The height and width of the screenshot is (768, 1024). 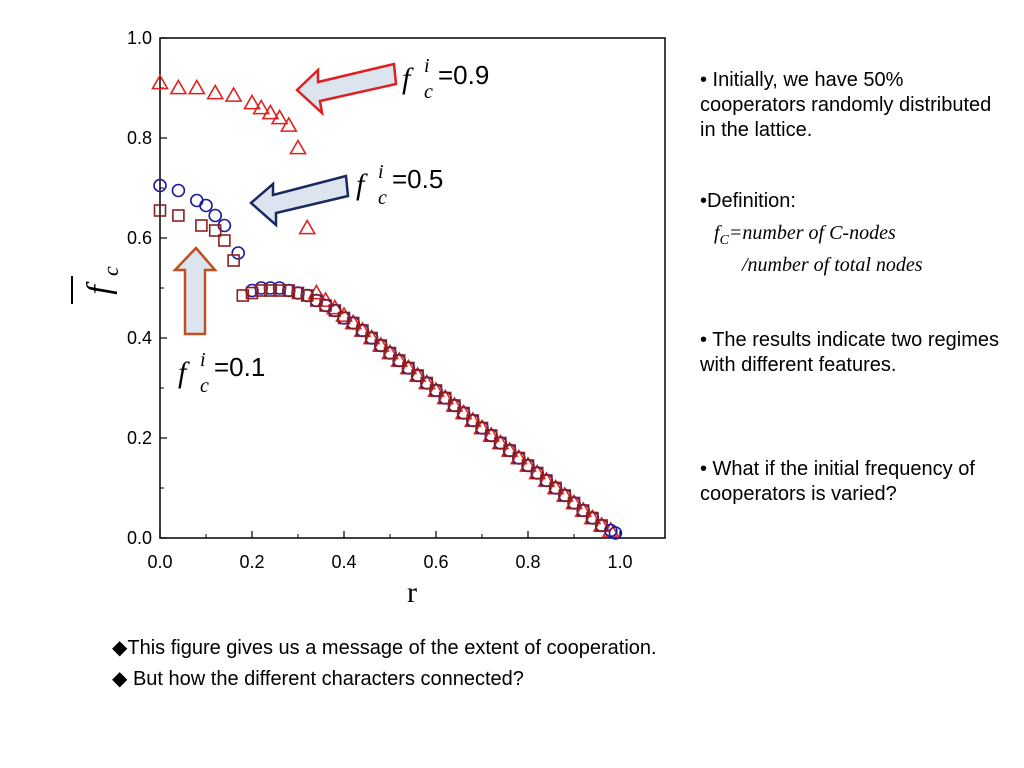 What do you see at coordinates (408, 78) in the screenshot?
I see `annotation-0-base: f` at bounding box center [408, 78].